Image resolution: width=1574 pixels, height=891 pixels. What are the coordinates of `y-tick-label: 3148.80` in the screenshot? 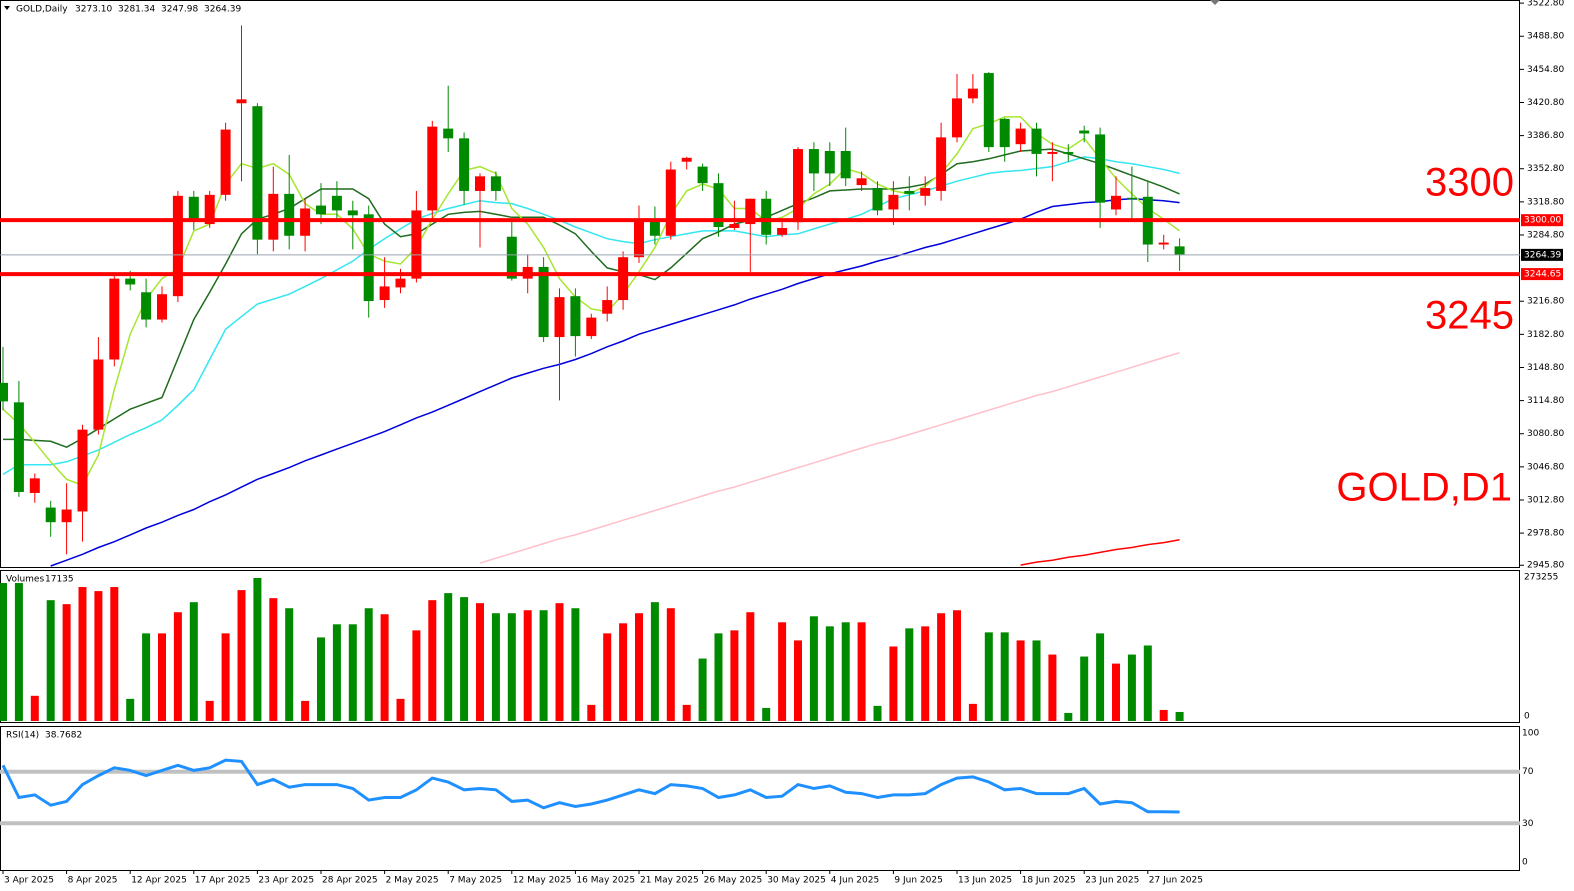 It's located at (1545, 368).